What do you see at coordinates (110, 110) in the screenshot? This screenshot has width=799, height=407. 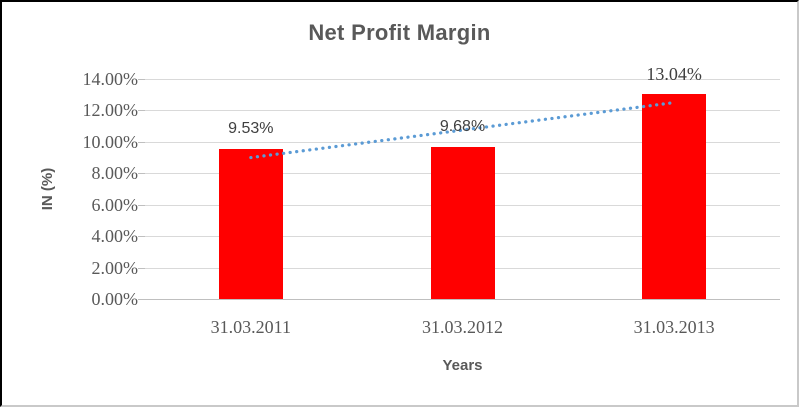 I see `y-tick-label: 12.00%` at bounding box center [110, 110].